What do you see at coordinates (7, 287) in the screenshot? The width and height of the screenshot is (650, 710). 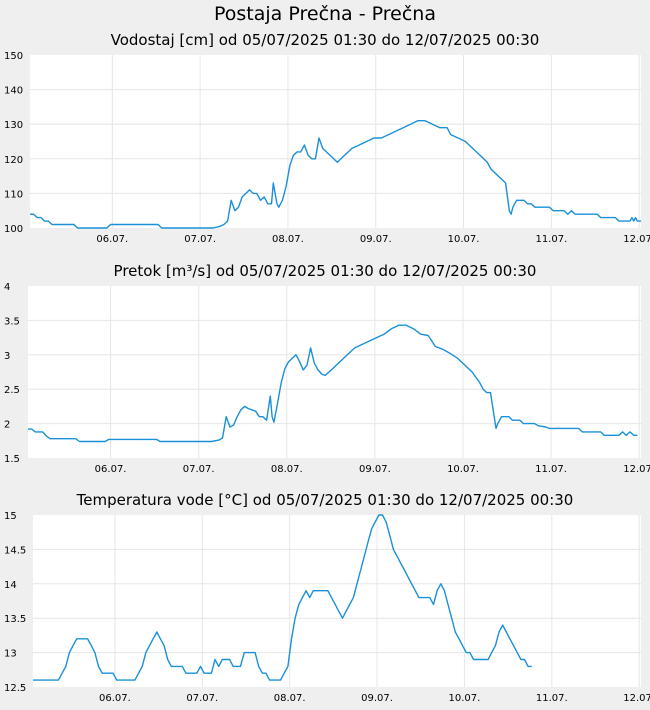 I see `y-tick-label: 4` at bounding box center [7, 287].